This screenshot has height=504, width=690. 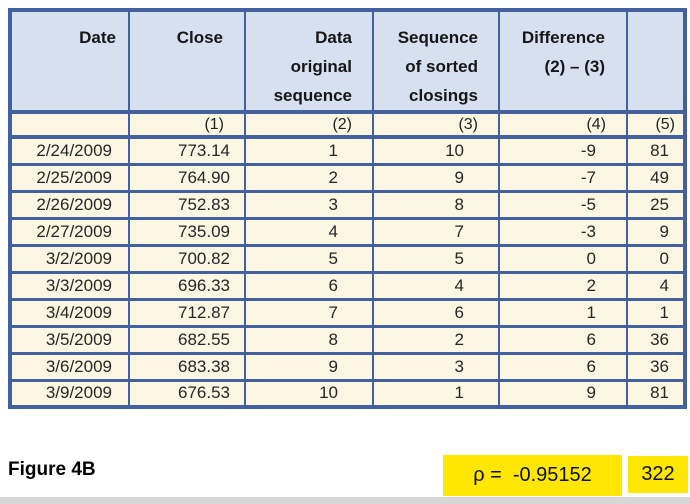 I want to click on sorted-rank-cell: 1, so click(x=436, y=393).